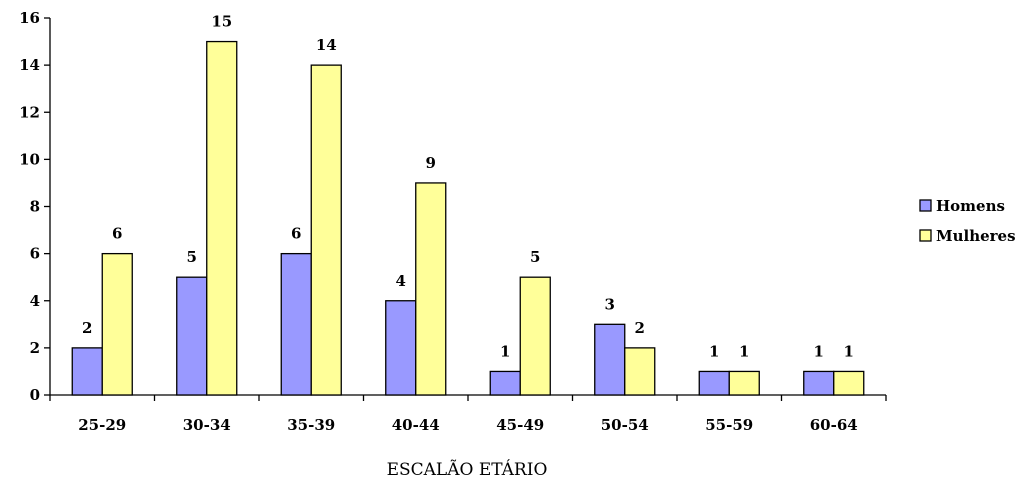 This screenshot has width=1033, height=479. What do you see at coordinates (35, 395) in the screenshot?
I see `y-tick-label: 0` at bounding box center [35, 395].